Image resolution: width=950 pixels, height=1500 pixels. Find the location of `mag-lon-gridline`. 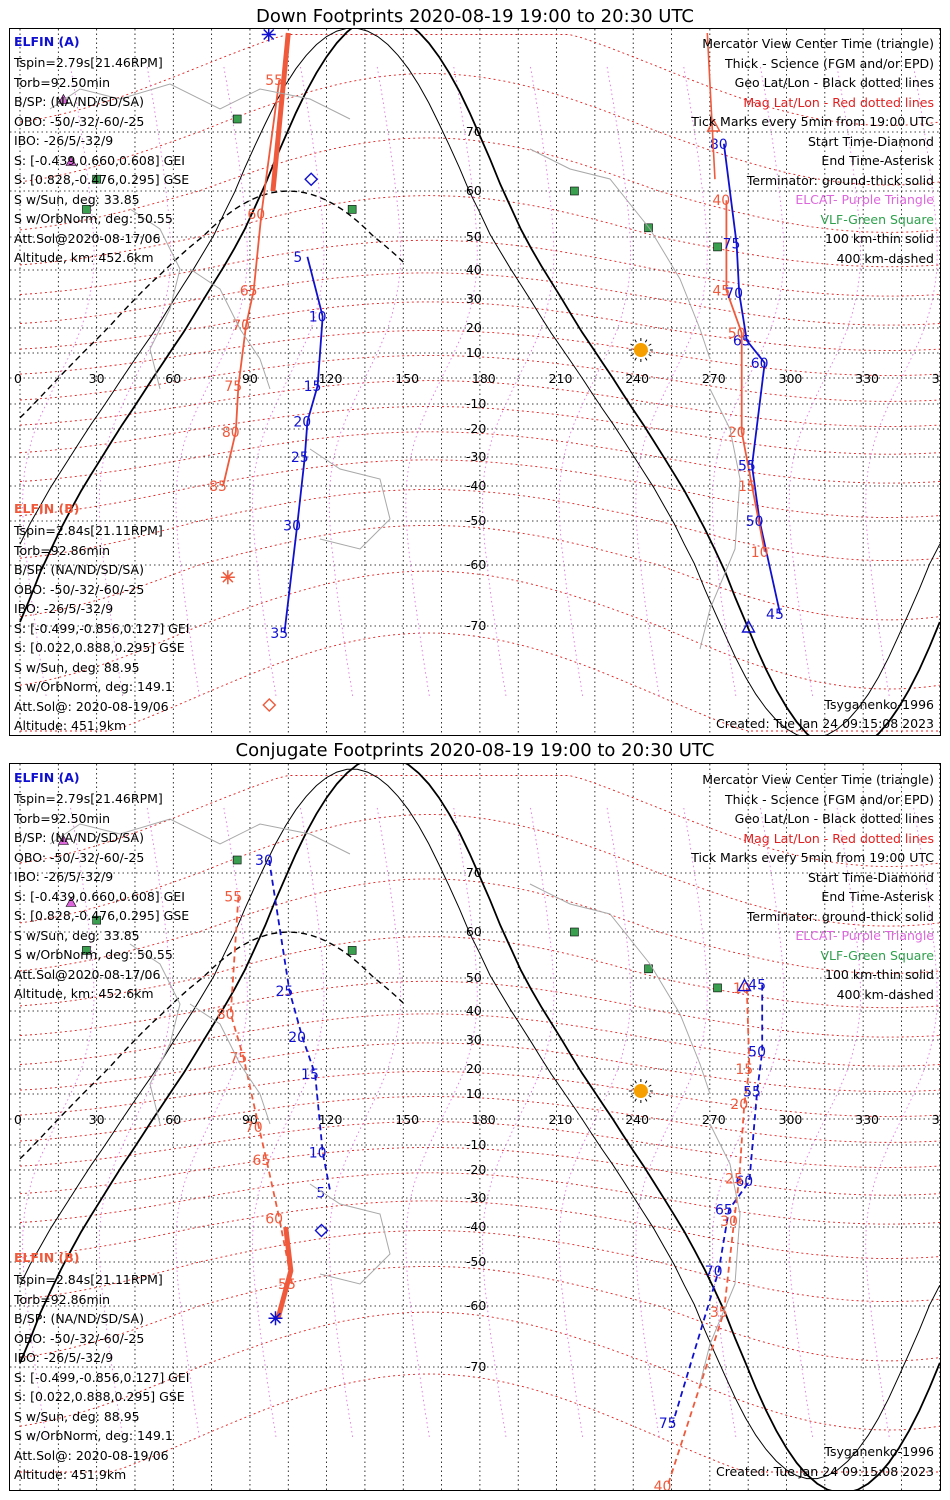

mag-lon-gridline is located at coordinates (288, 1122).